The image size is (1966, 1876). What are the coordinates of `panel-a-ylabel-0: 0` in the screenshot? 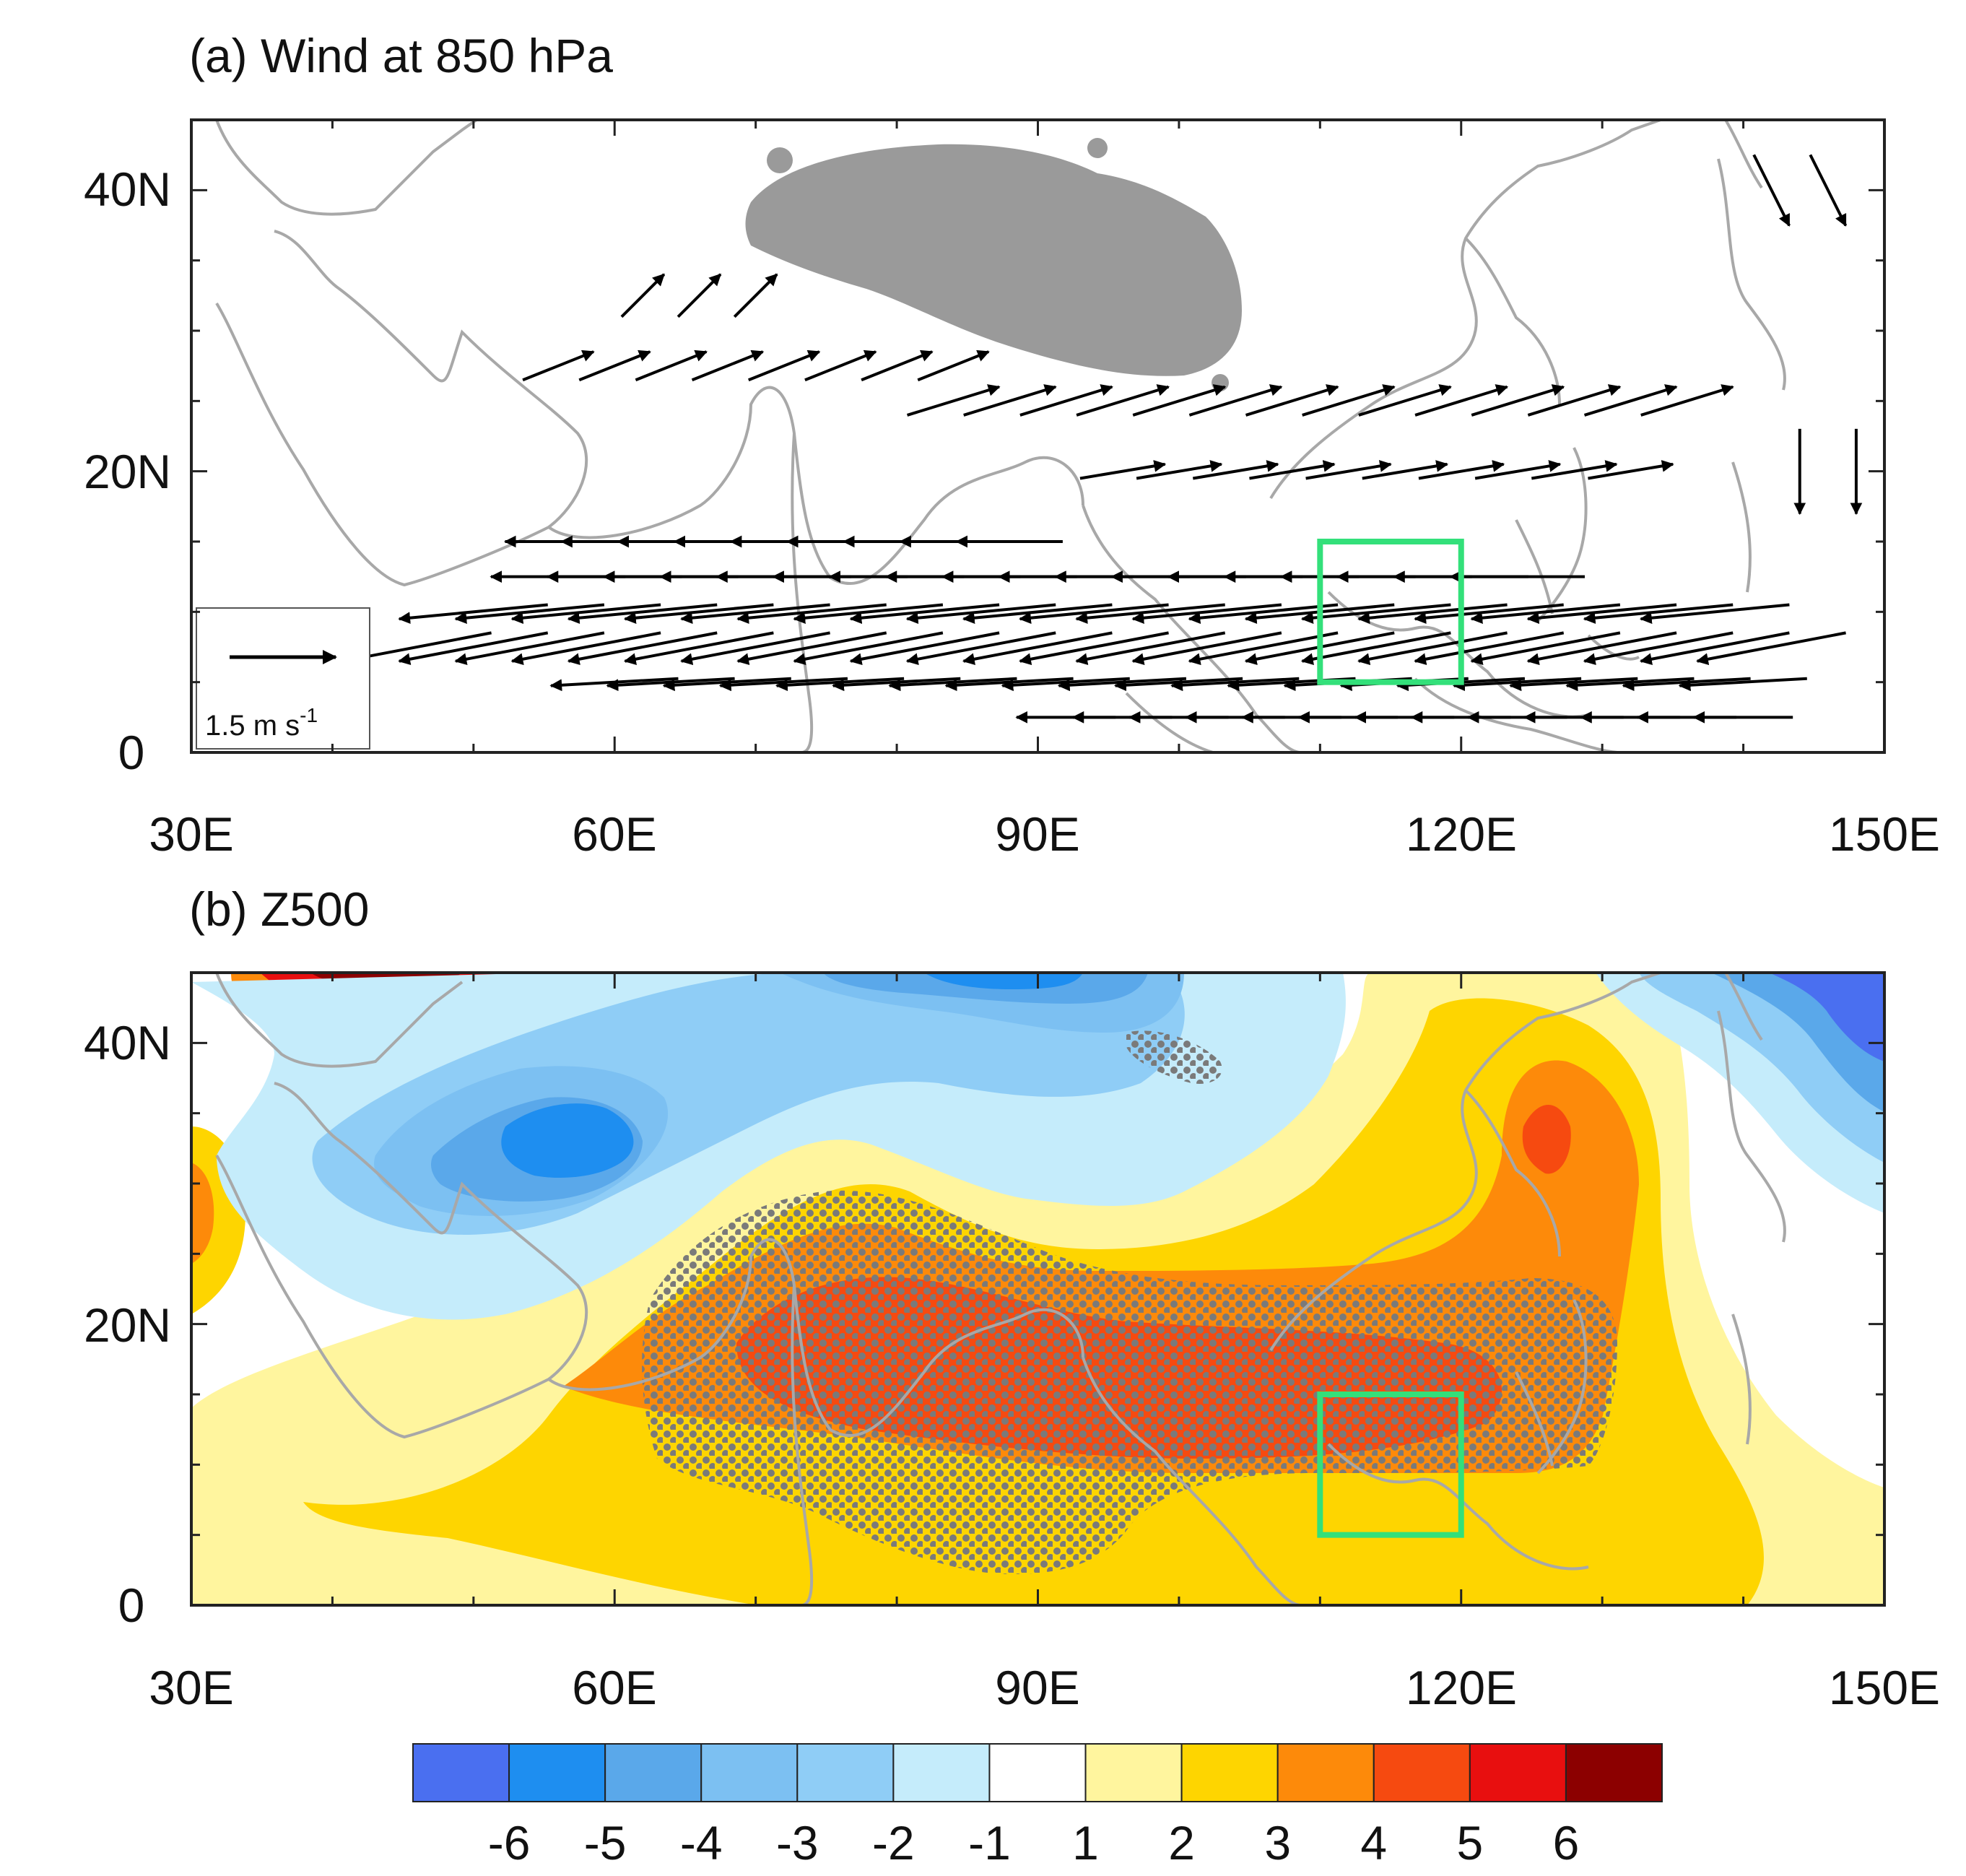 It's located at (131, 752).